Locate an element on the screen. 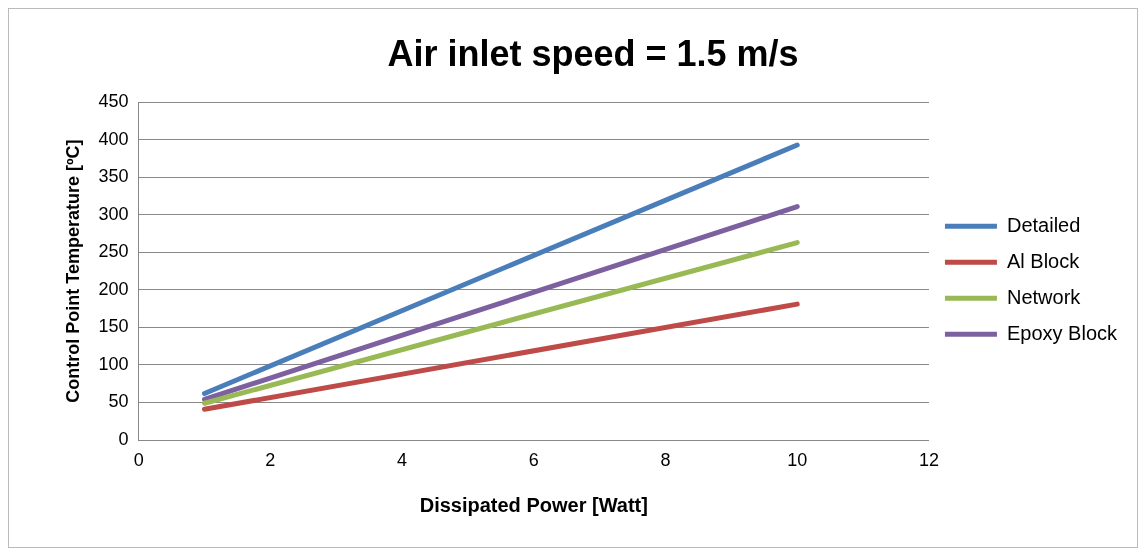 This screenshot has height=551, width=1140. x-tick-label: 0 is located at coordinates (138, 459).